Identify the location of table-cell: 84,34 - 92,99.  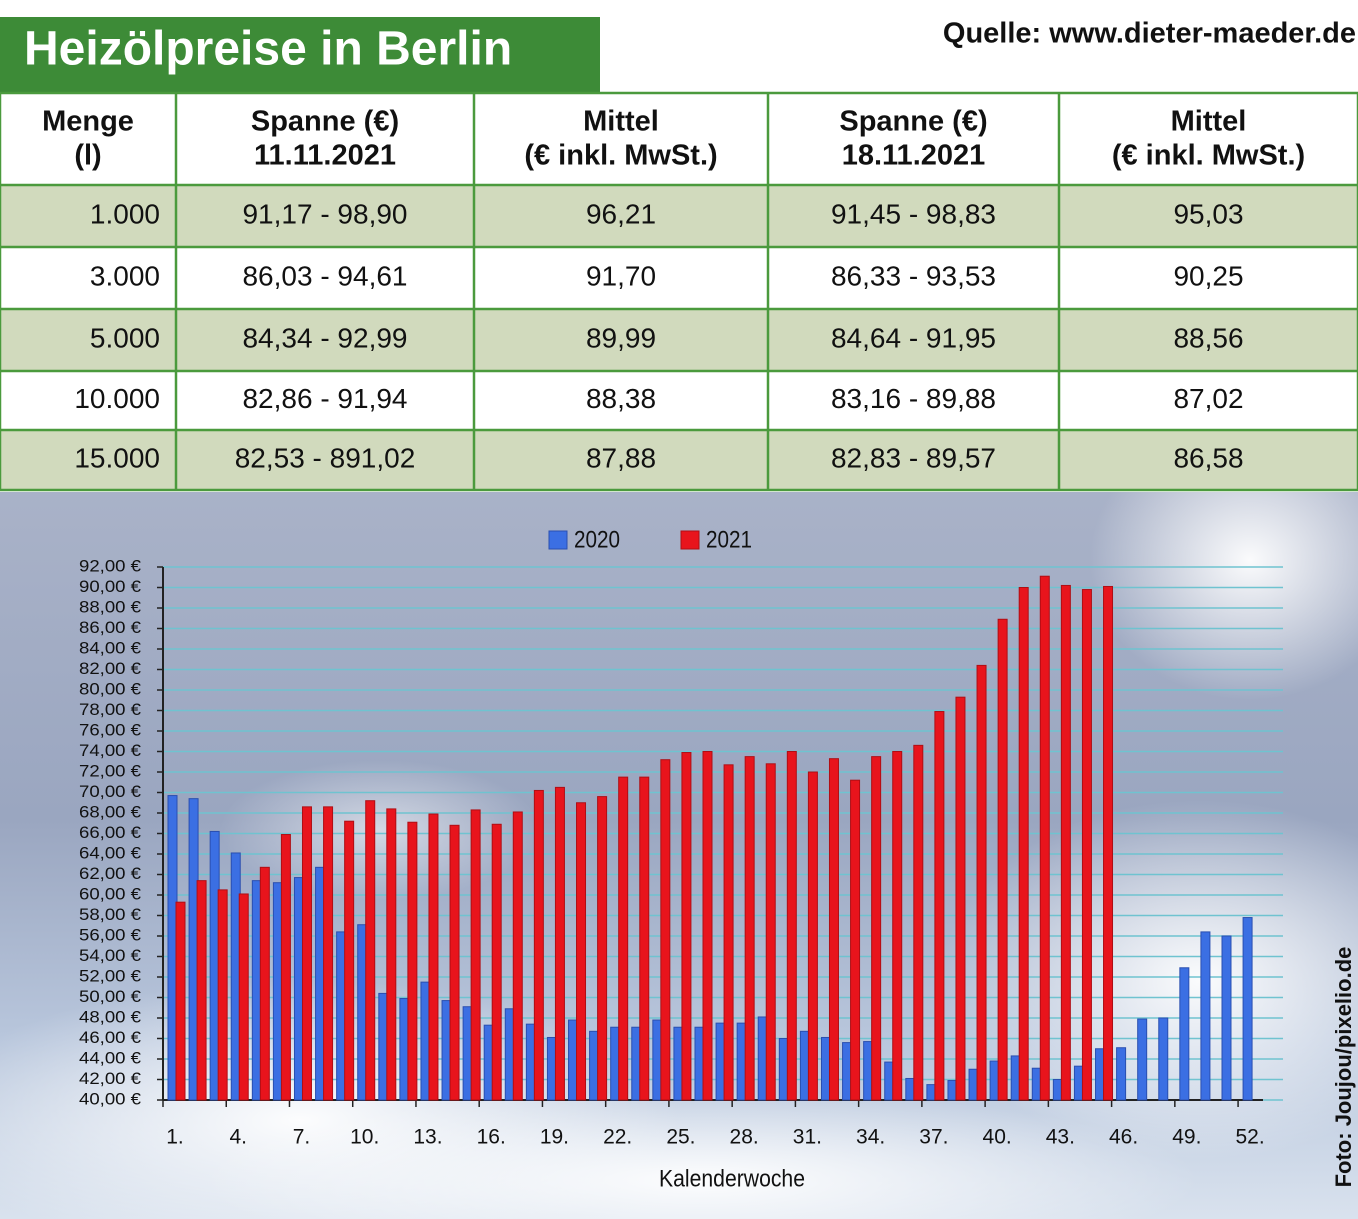
(324, 337).